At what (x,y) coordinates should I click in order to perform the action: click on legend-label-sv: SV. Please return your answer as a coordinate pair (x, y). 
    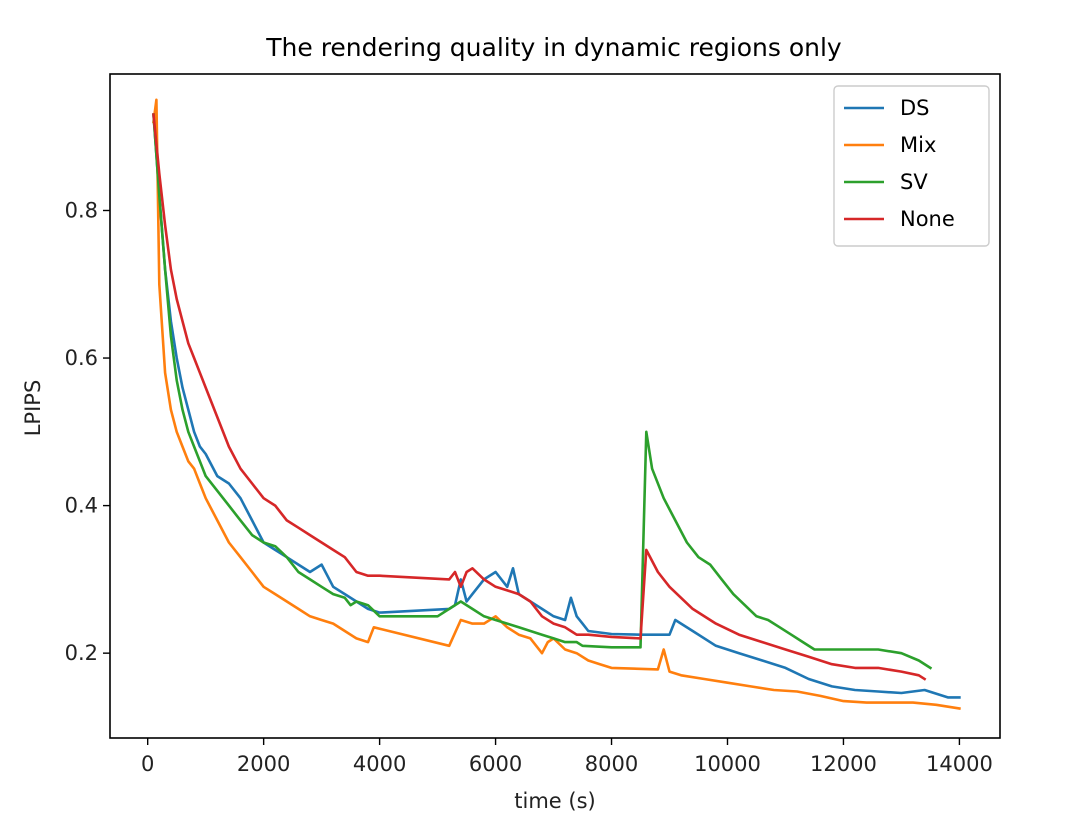
    Looking at the image, I should click on (914, 182).